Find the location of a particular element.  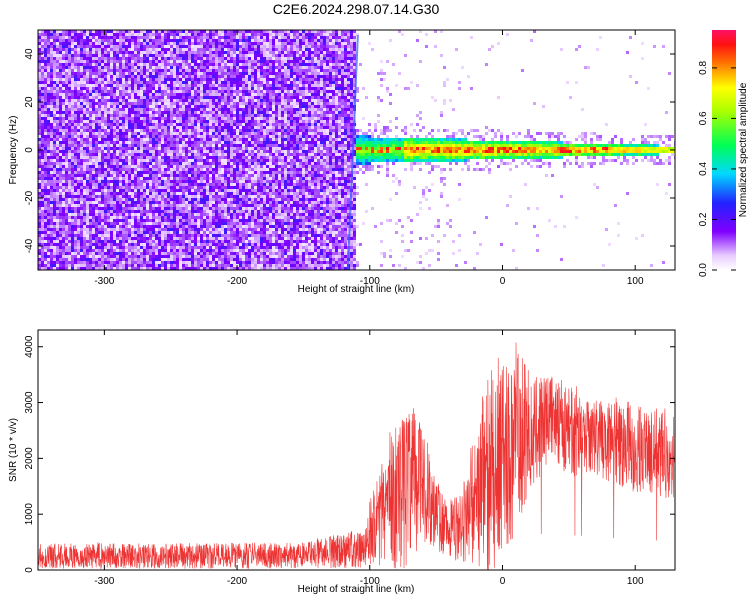

colorbar-tick-label: 0.6 is located at coordinates (703, 118).